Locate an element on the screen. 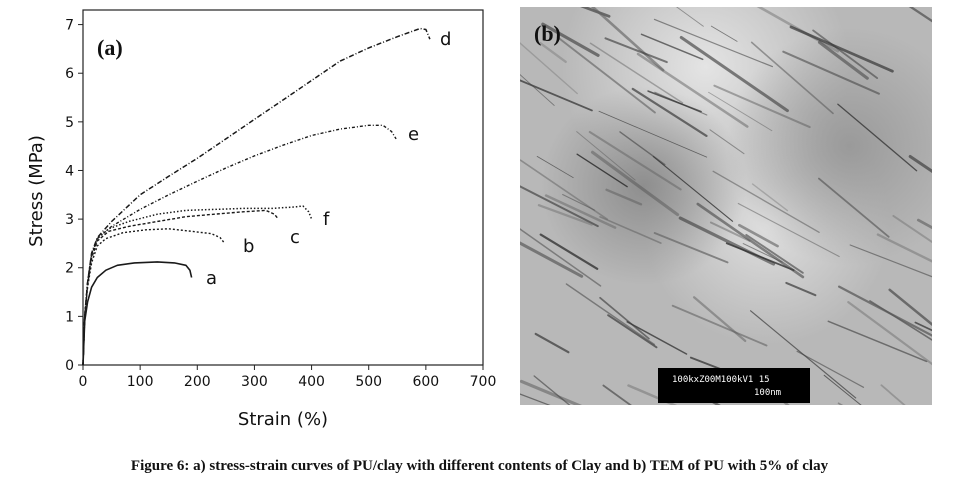  curve-b is located at coordinates (154, 297).